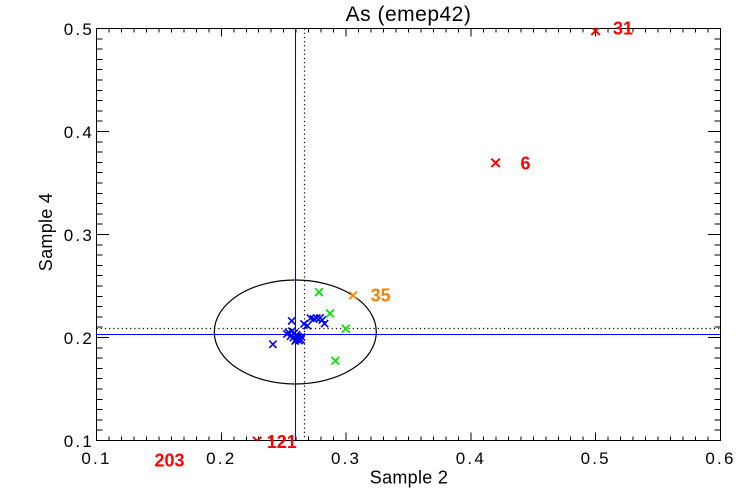 This screenshot has height=500, width=750. What do you see at coordinates (720, 458) in the screenshot?
I see `svg-text: 0.6` at bounding box center [720, 458].